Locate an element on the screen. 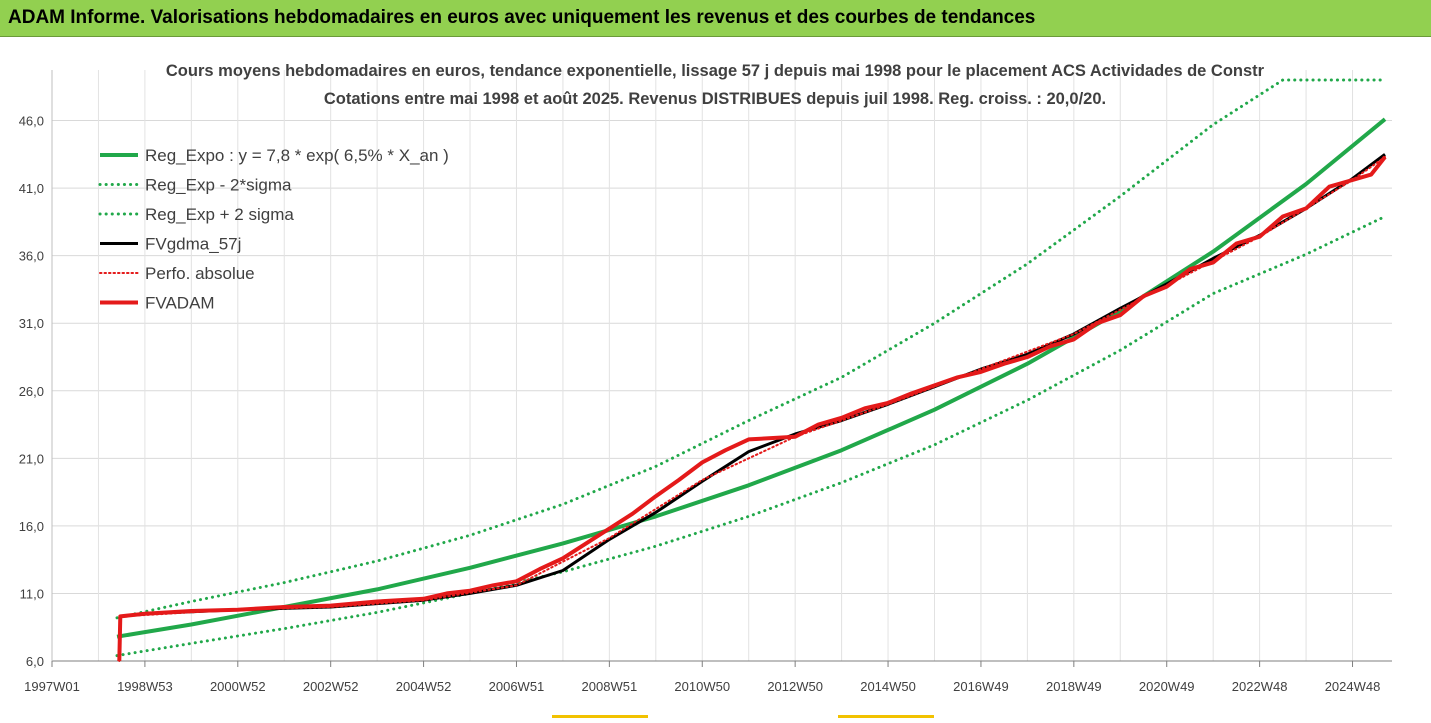 The width and height of the screenshot is (1431, 723). legend-label: Reg_Exp + 2 sigma is located at coordinates (219, 214).